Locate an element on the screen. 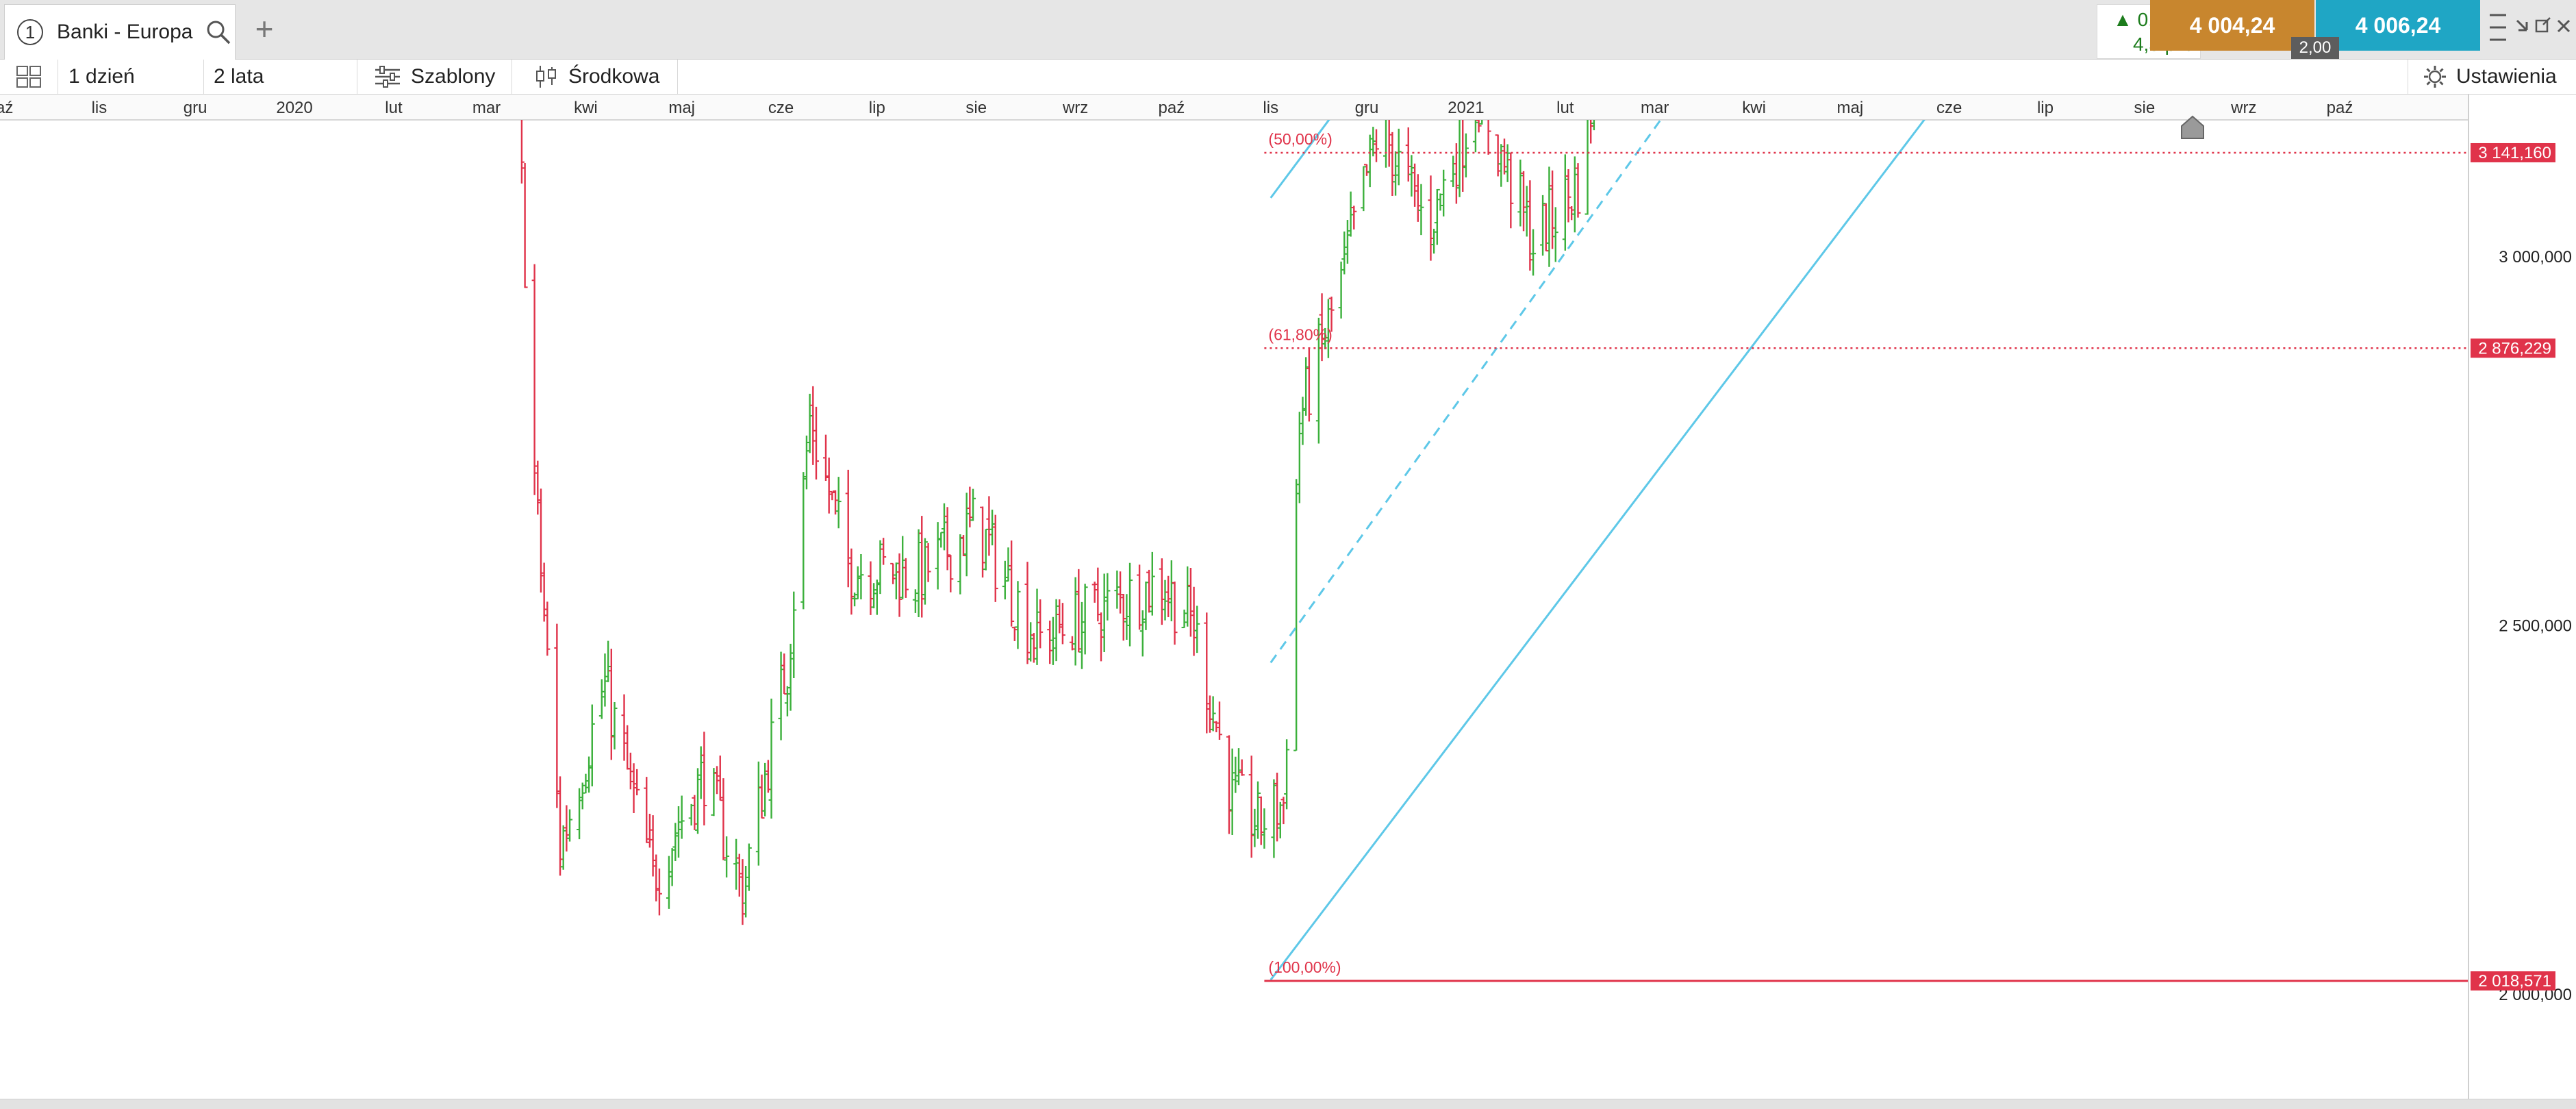 This screenshot has height=1109, width=2576. indicator-button: Środkowa is located at coordinates (595, 77).